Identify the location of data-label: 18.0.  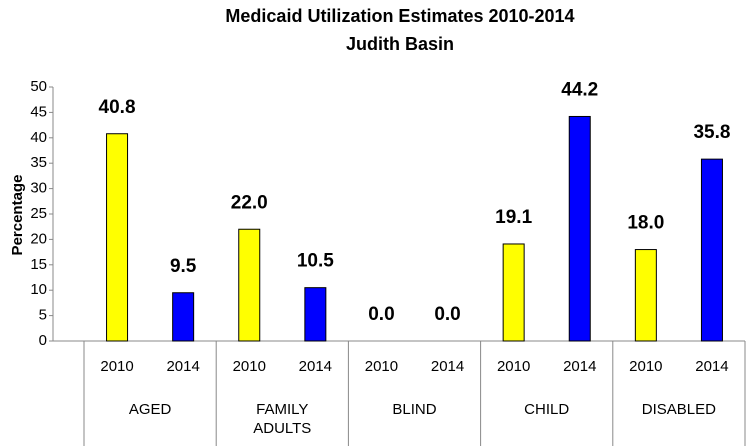
(645, 223).